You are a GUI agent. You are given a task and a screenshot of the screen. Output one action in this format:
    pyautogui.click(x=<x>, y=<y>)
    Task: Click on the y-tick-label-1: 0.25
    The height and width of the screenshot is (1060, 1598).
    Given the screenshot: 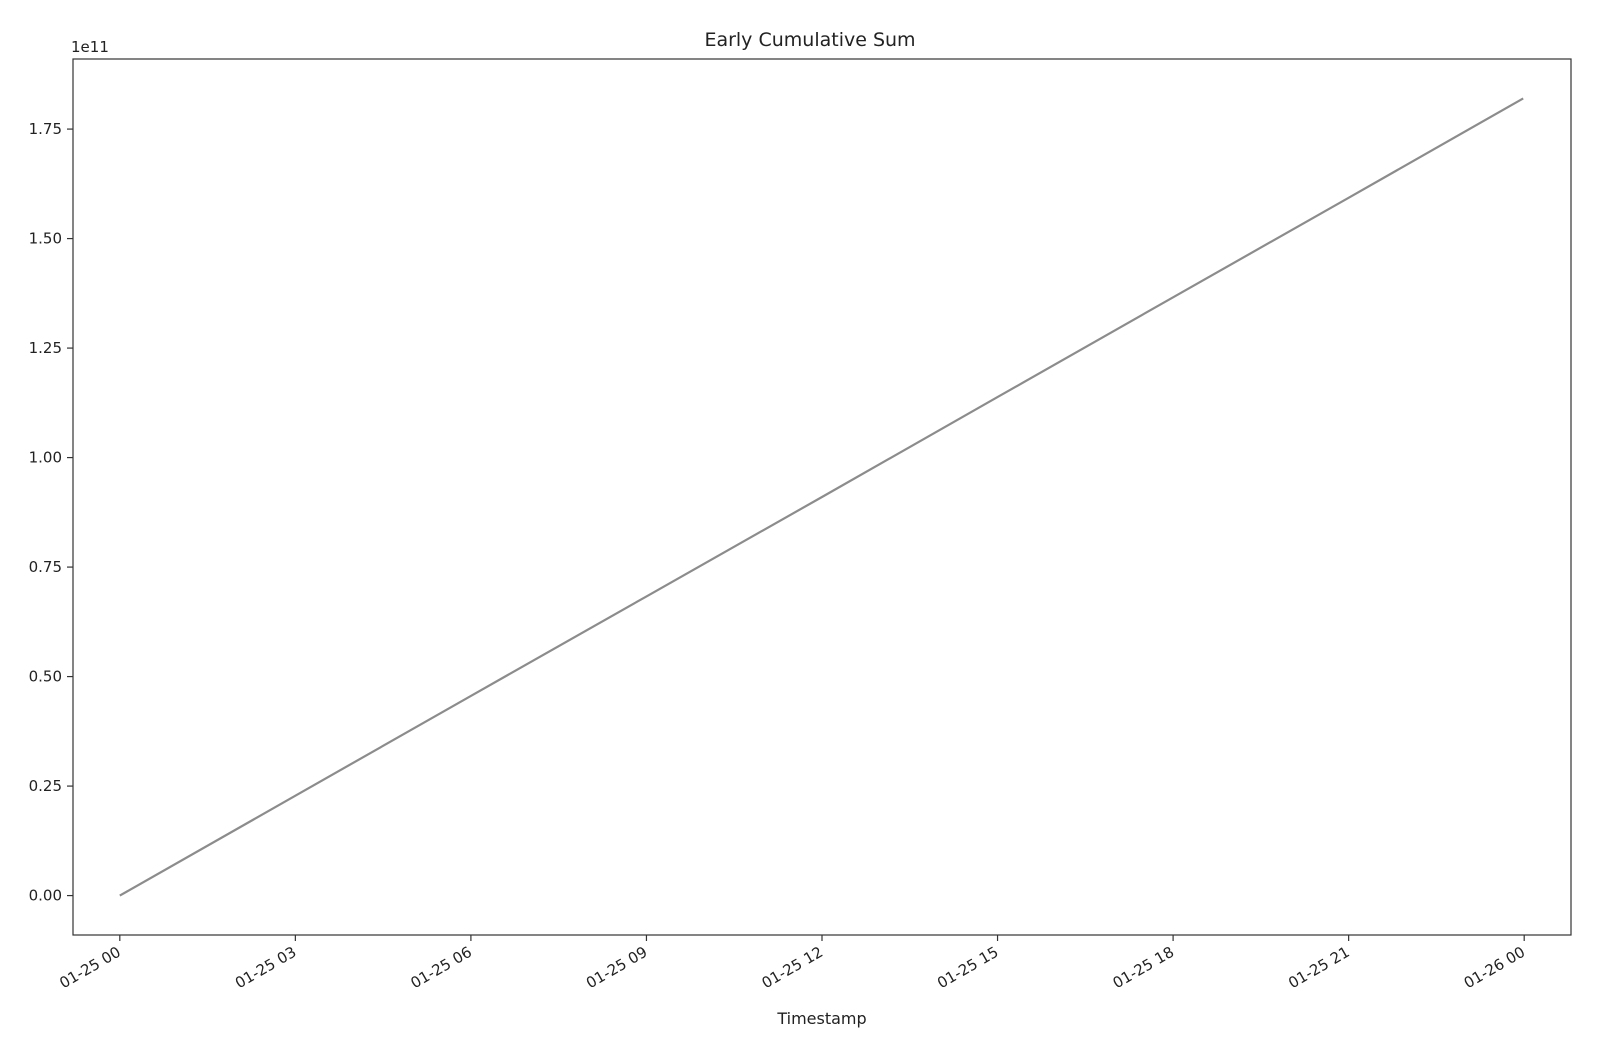 What is the action you would take?
    pyautogui.click(x=45, y=786)
    